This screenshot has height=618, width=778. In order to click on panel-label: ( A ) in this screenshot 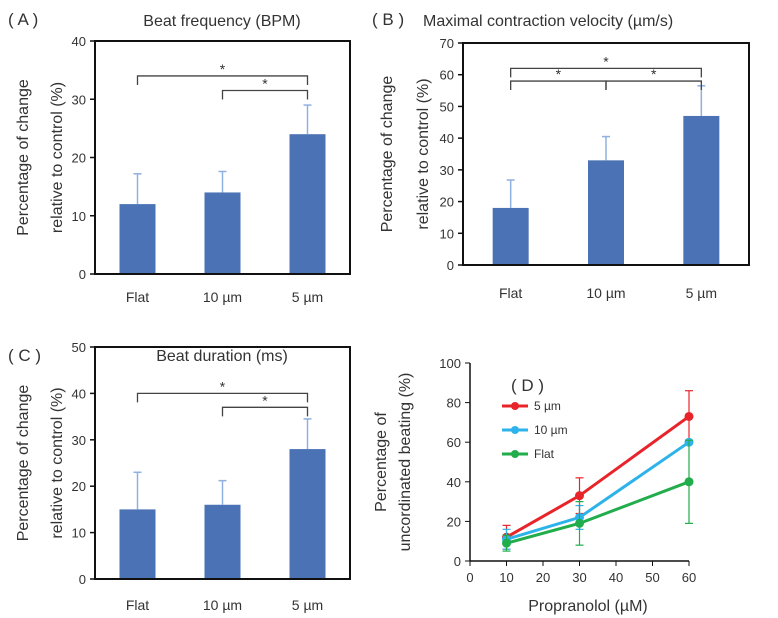, I will do `click(23, 19)`.